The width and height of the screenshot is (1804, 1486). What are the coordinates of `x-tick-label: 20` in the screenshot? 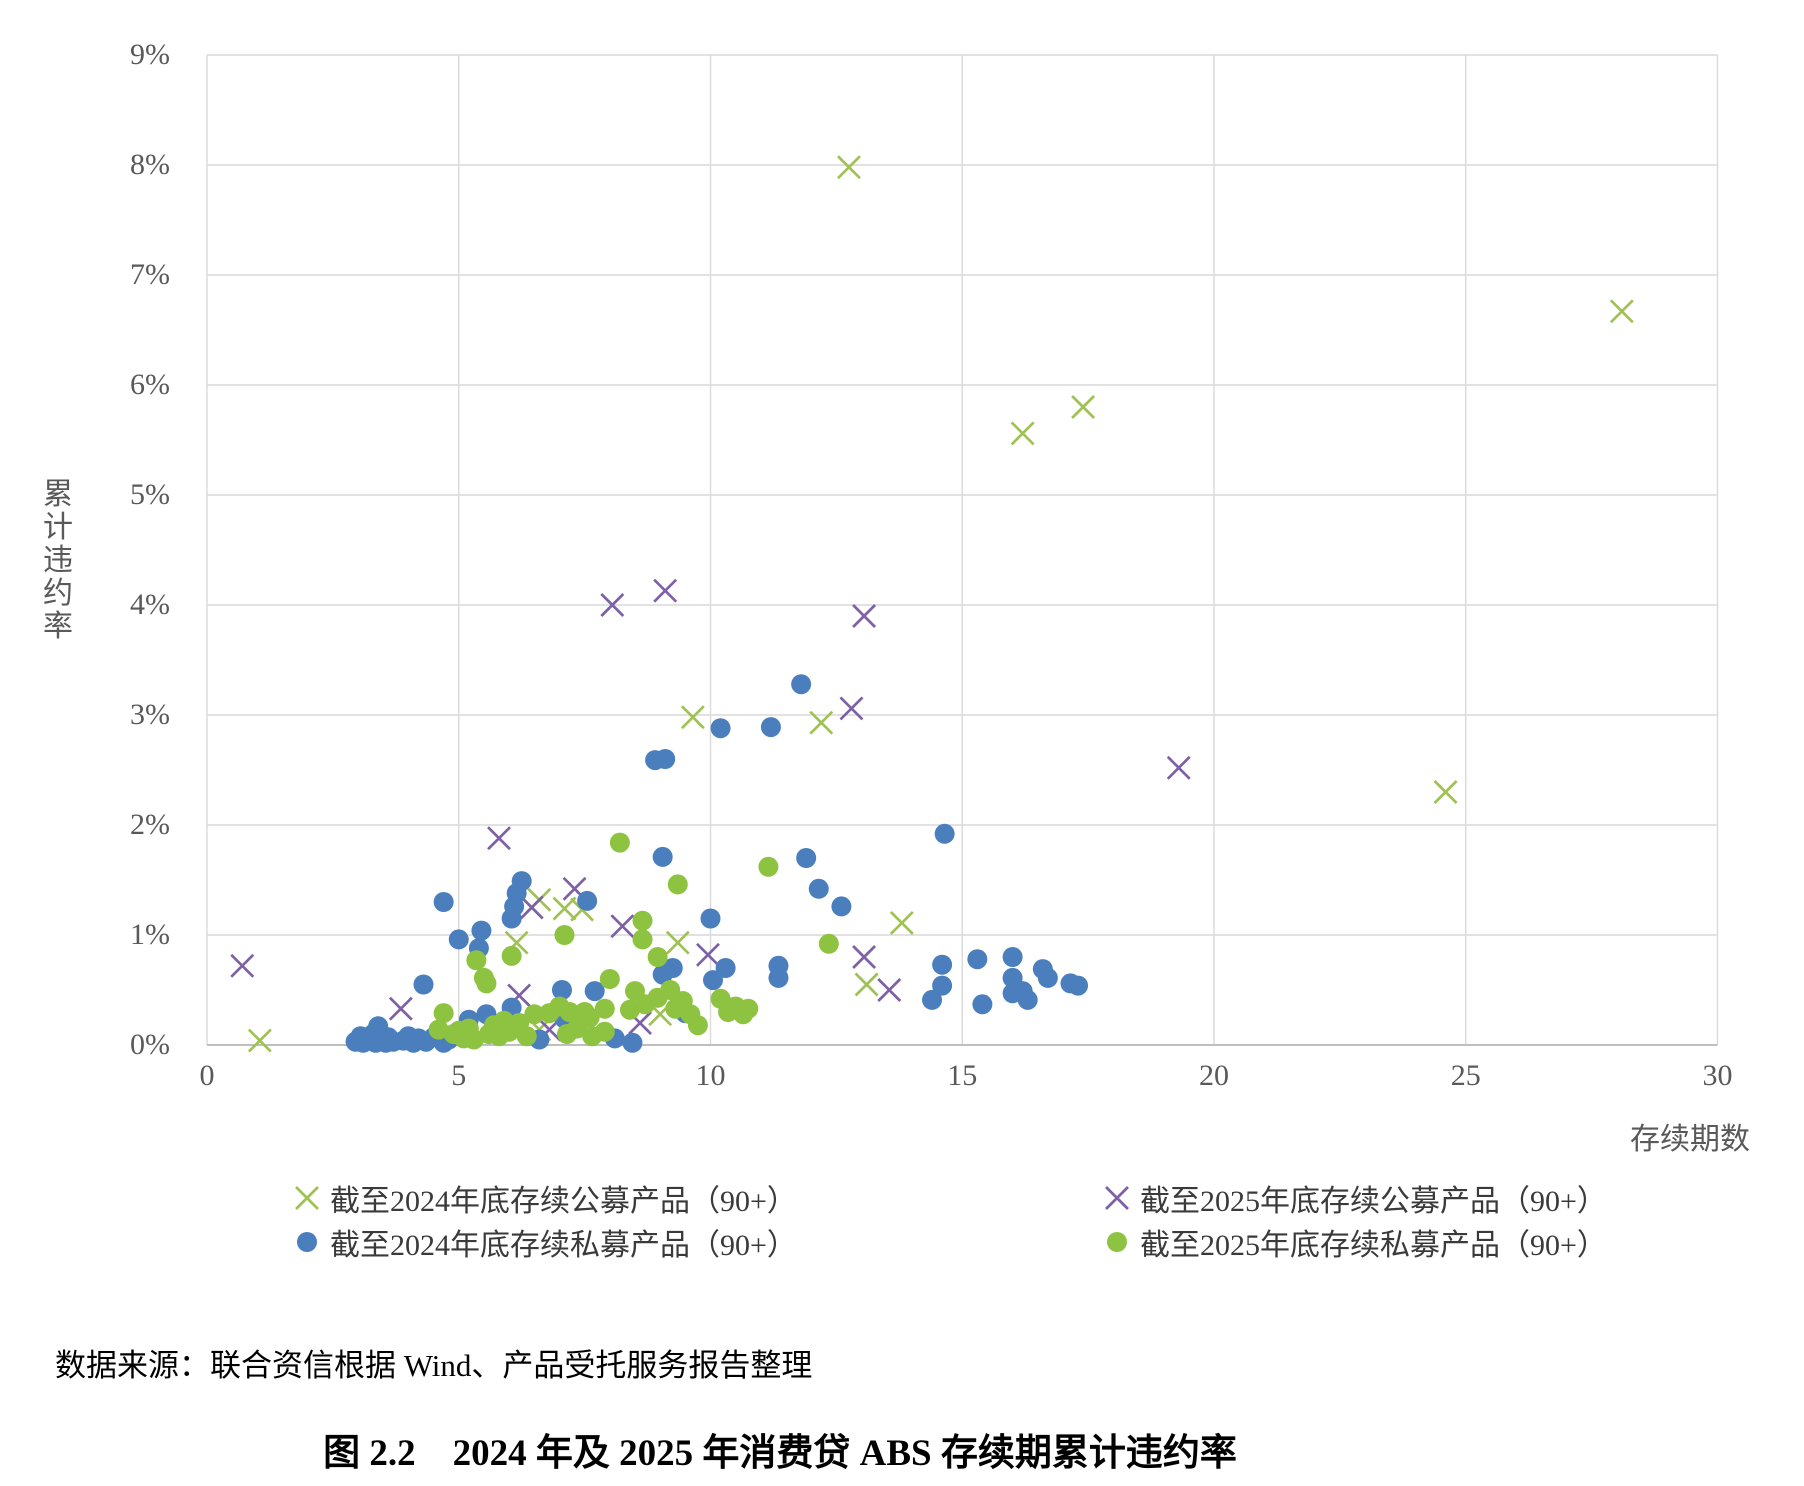 It's located at (1214, 1075).